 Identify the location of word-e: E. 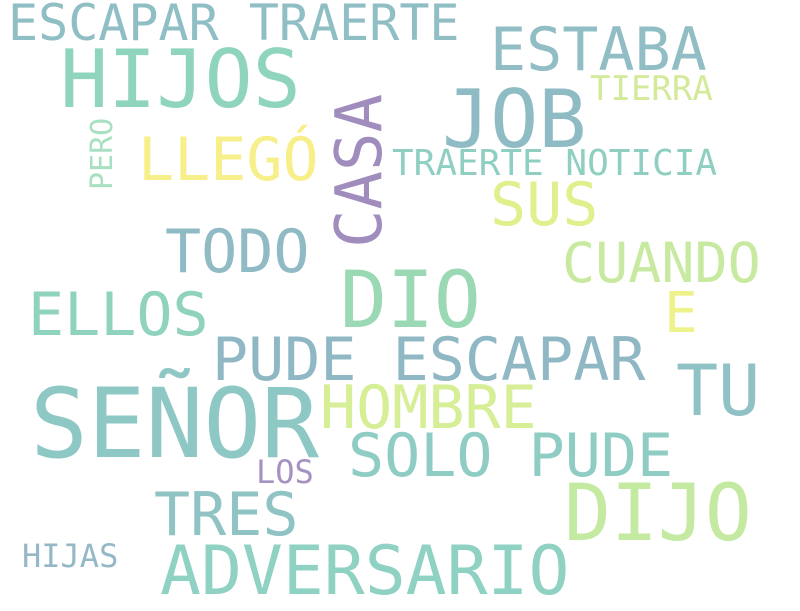
(681, 313).